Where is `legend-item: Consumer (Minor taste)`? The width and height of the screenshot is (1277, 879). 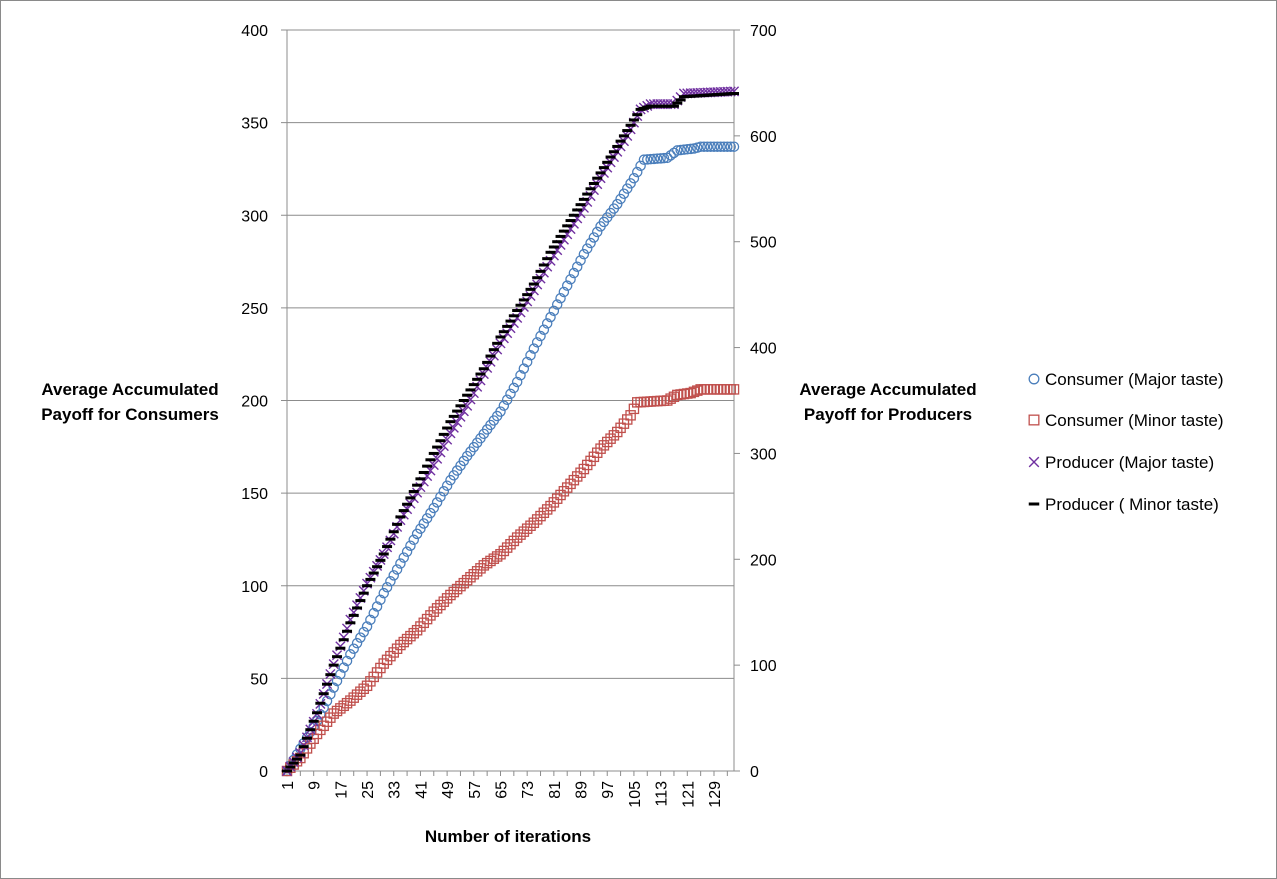 legend-item: Consumer (Minor taste) is located at coordinates (1126, 420).